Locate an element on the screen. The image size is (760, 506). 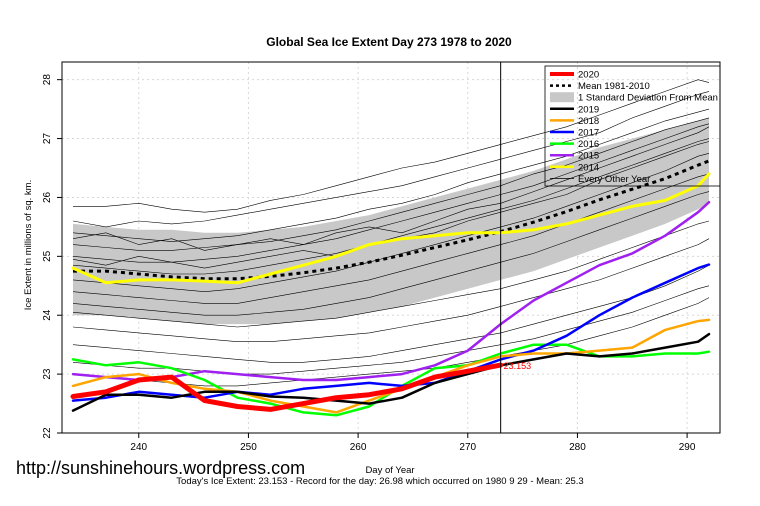
y-tick-label: 23 is located at coordinates (47, 374).